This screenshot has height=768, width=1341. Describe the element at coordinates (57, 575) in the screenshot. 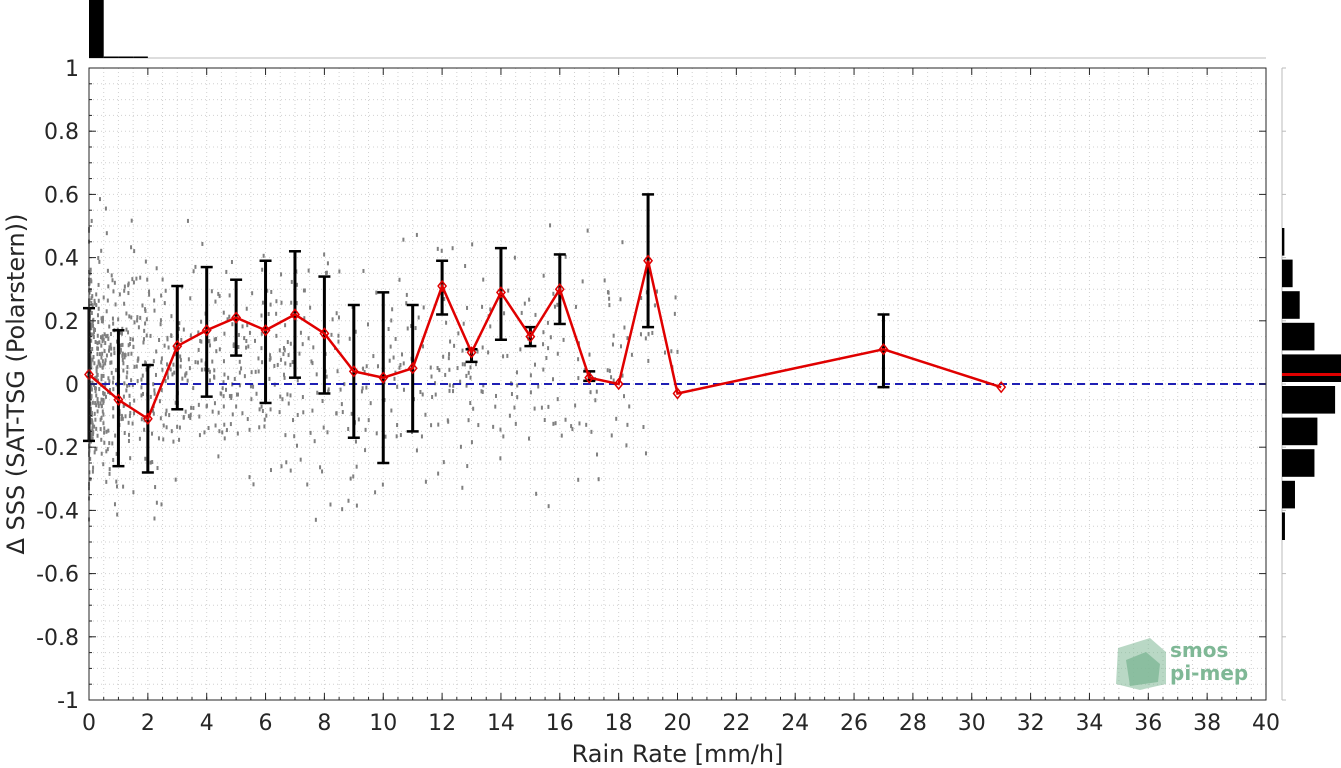

I see `y-tick-label: -0.6` at that location.